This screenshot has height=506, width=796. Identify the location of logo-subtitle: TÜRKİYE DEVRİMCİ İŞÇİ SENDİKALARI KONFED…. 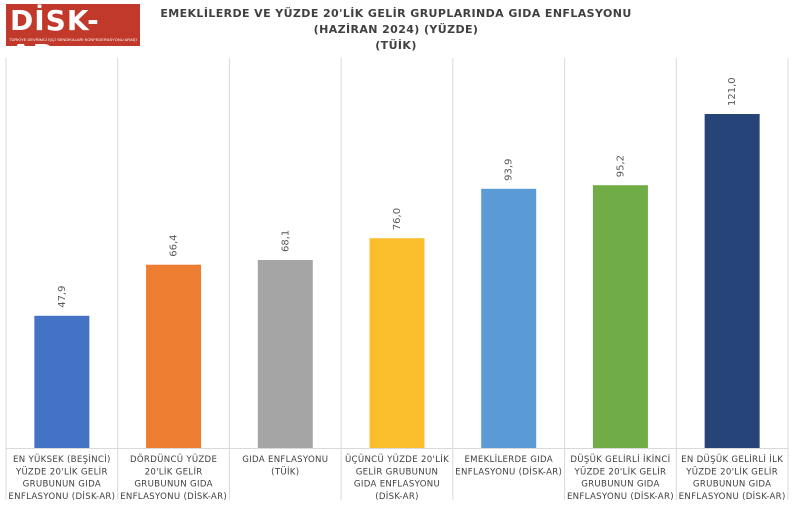
(73, 39).